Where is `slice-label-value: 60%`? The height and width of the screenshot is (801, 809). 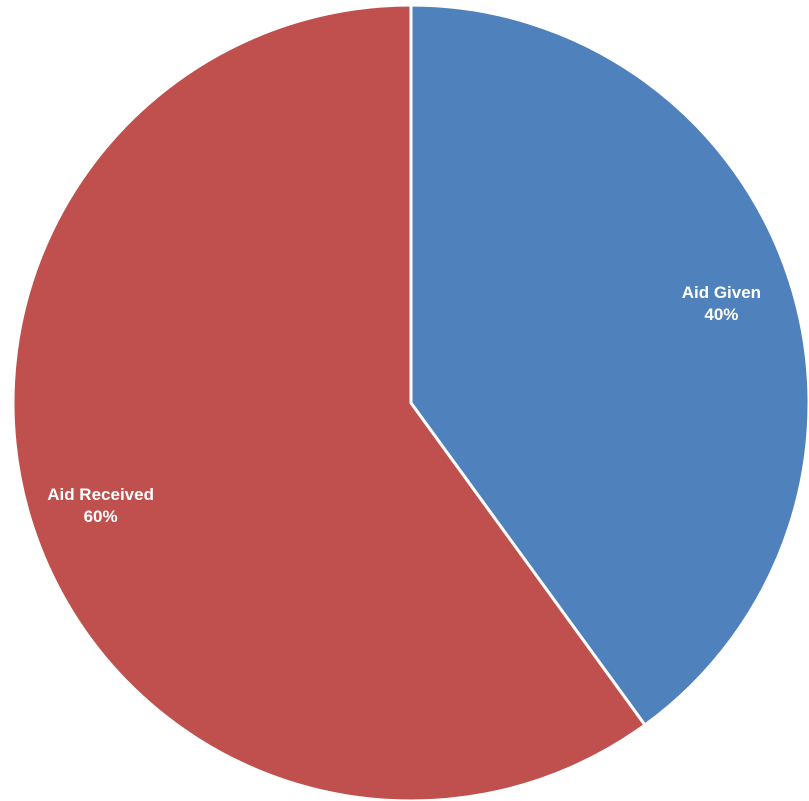 slice-label-value: 60% is located at coordinates (101, 516).